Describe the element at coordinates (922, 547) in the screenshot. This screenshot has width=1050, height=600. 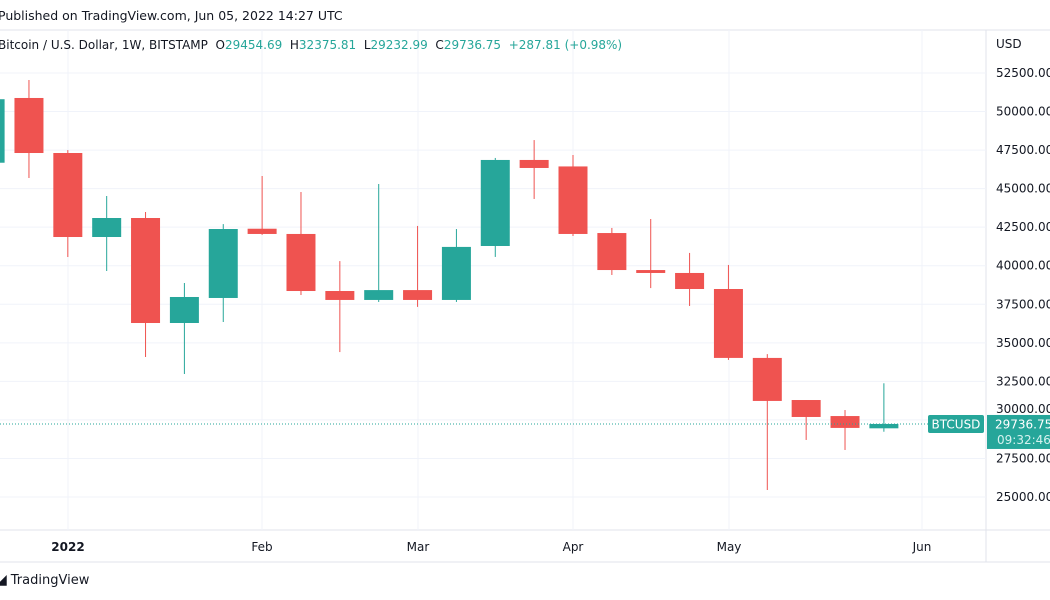
I see `x-tick-label: Jun` at that location.